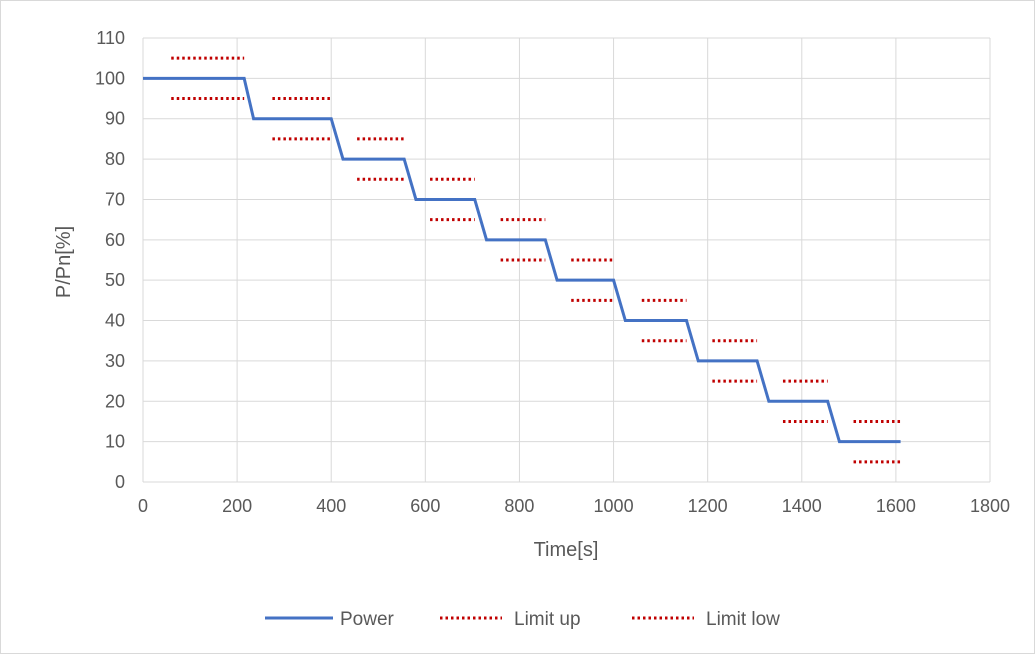 The width and height of the screenshot is (1035, 654). What do you see at coordinates (425, 506) in the screenshot?
I see `x-tick-label: 600` at bounding box center [425, 506].